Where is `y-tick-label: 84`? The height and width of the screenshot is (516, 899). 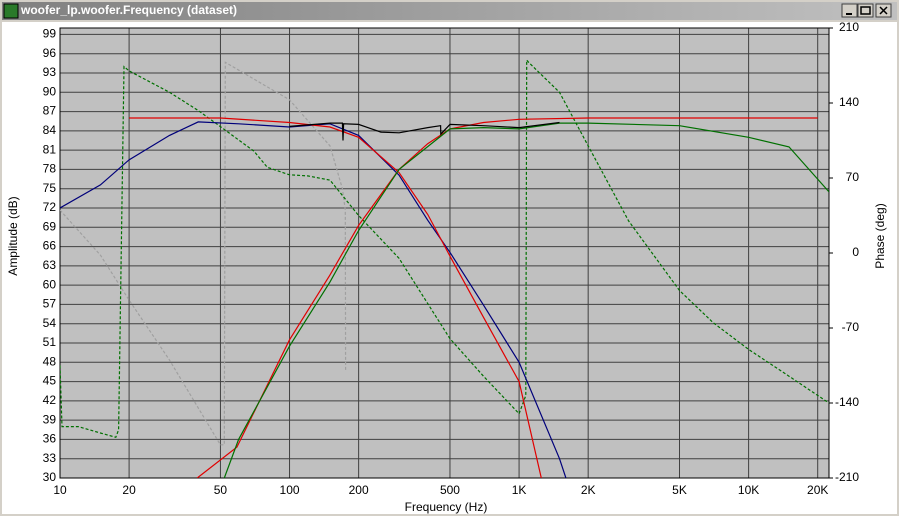
y-tick-label: 84 is located at coordinates (50, 130).